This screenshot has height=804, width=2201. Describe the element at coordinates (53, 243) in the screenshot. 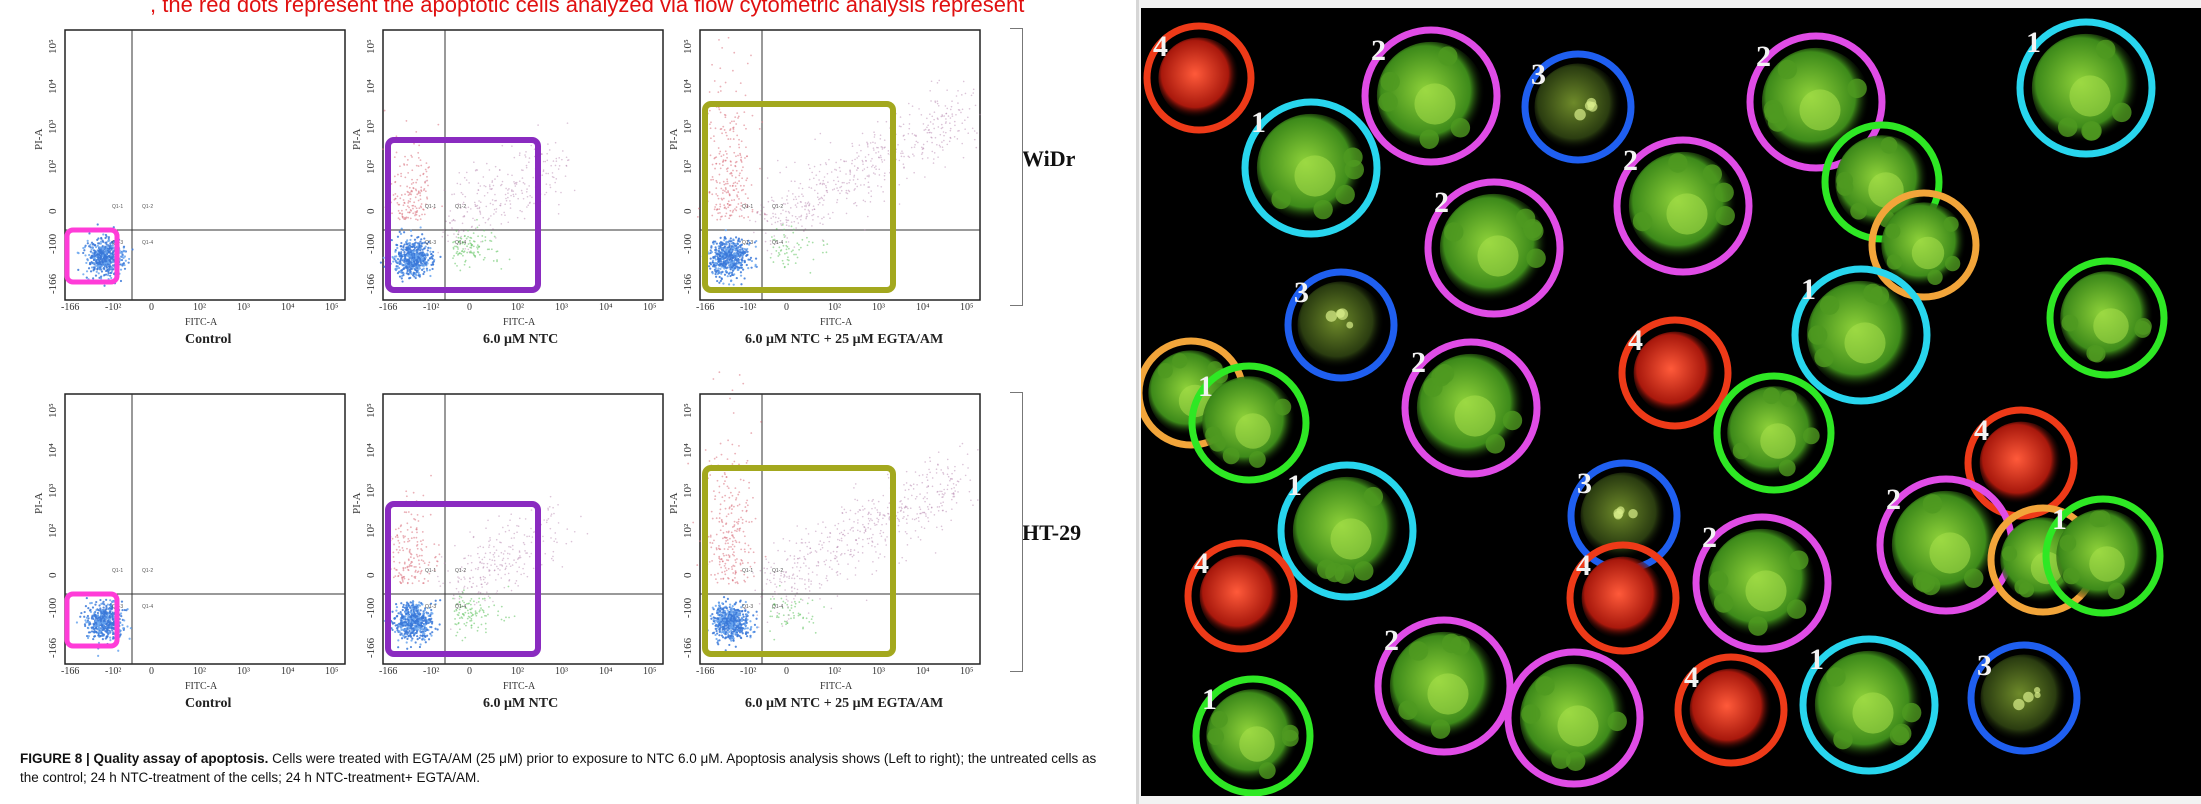

I see `y-tick-label: -100` at that location.